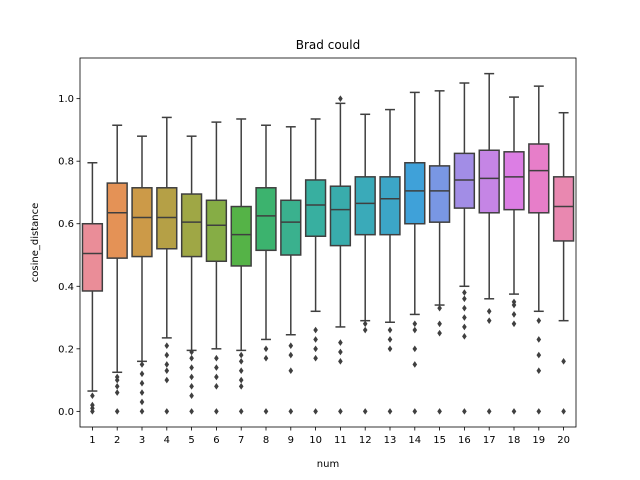 Image resolution: width=640 pixels, height=480 pixels. Describe the element at coordinates (315, 440) in the screenshot. I see `x-tick-label: 10` at that location.